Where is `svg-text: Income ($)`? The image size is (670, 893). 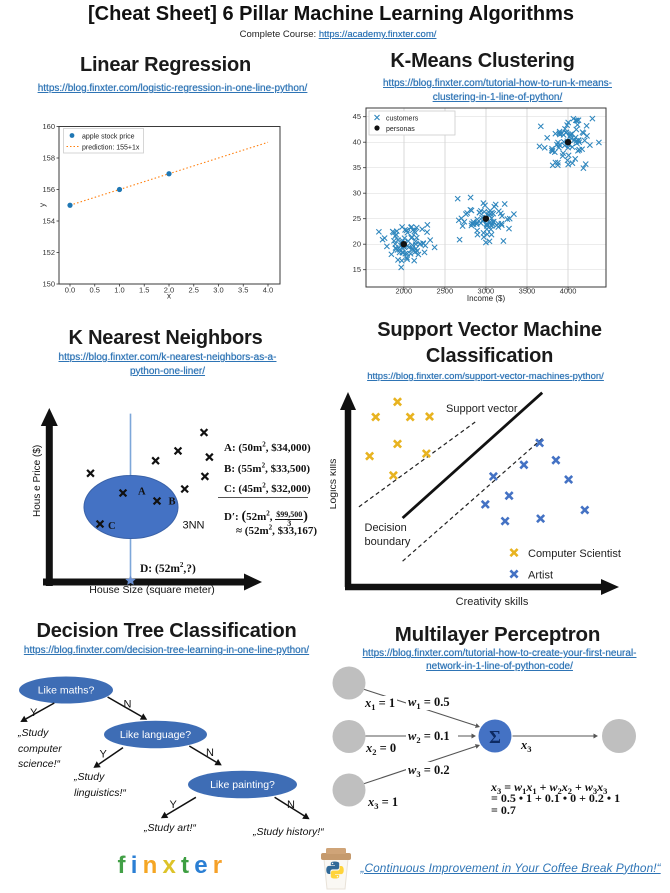 svg-text: Income ($) is located at coordinates (486, 298).